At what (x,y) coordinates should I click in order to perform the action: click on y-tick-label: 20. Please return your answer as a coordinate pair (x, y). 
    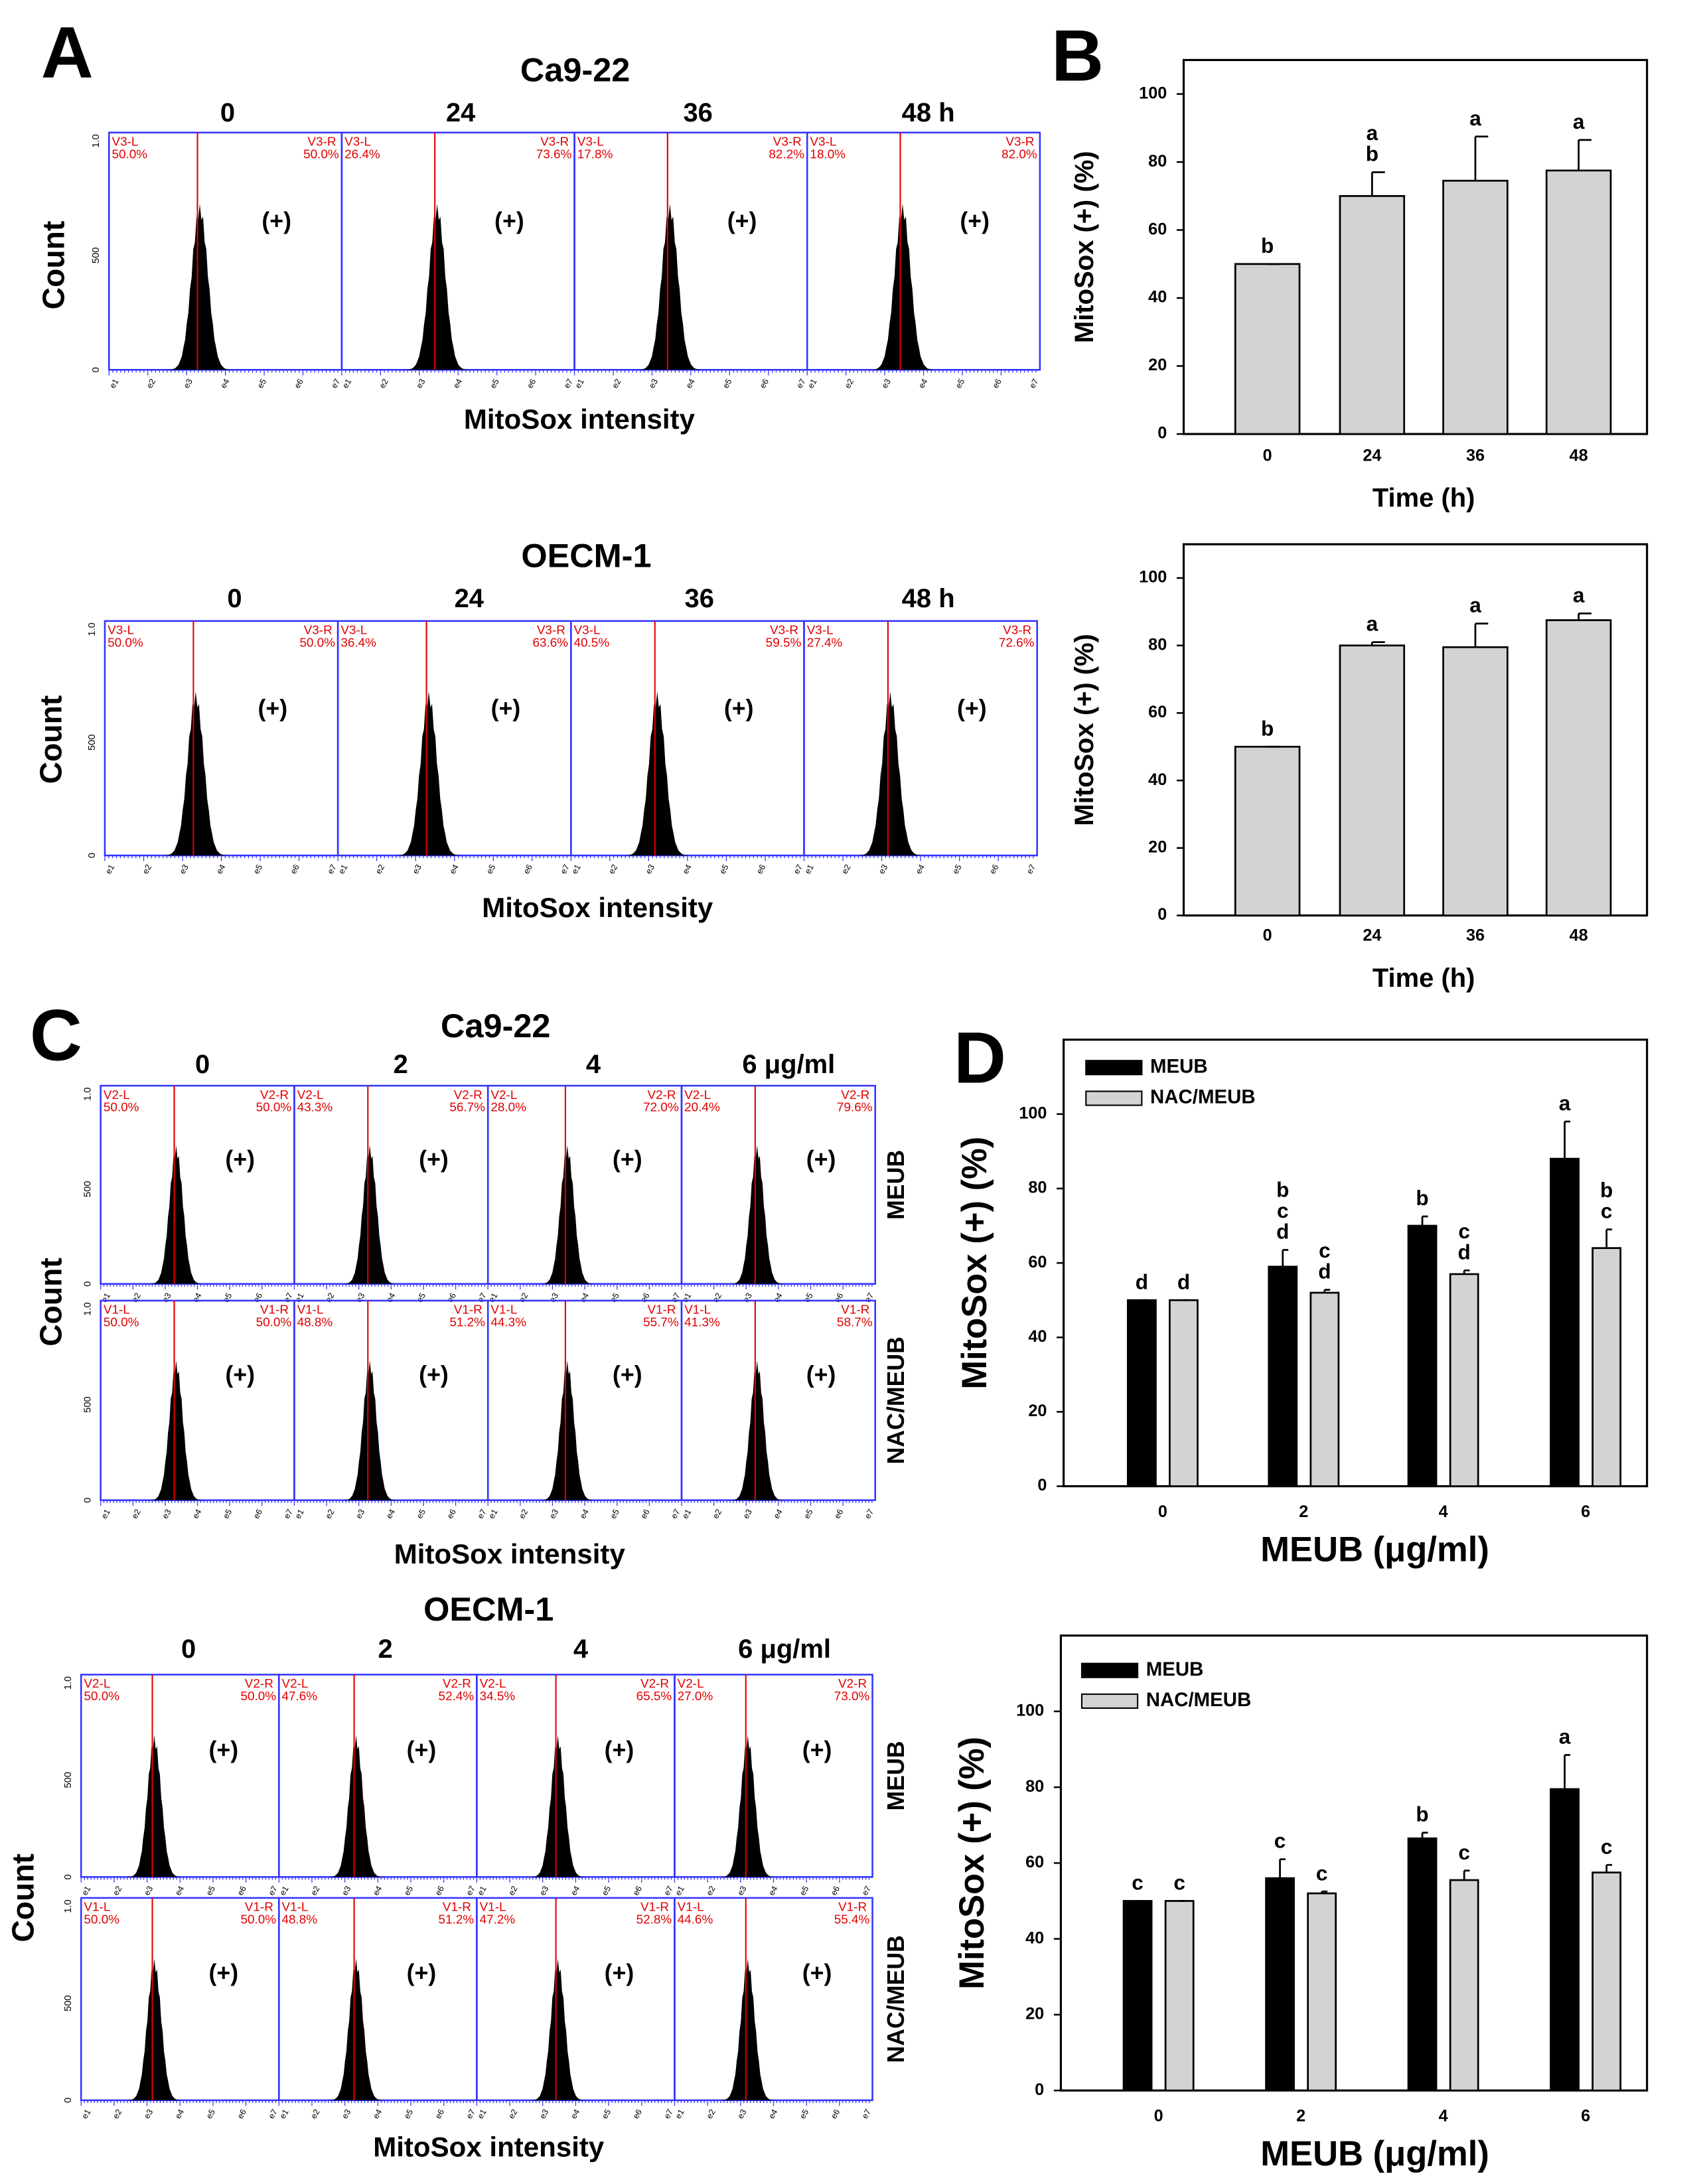
    Looking at the image, I should click on (1034, 2014).